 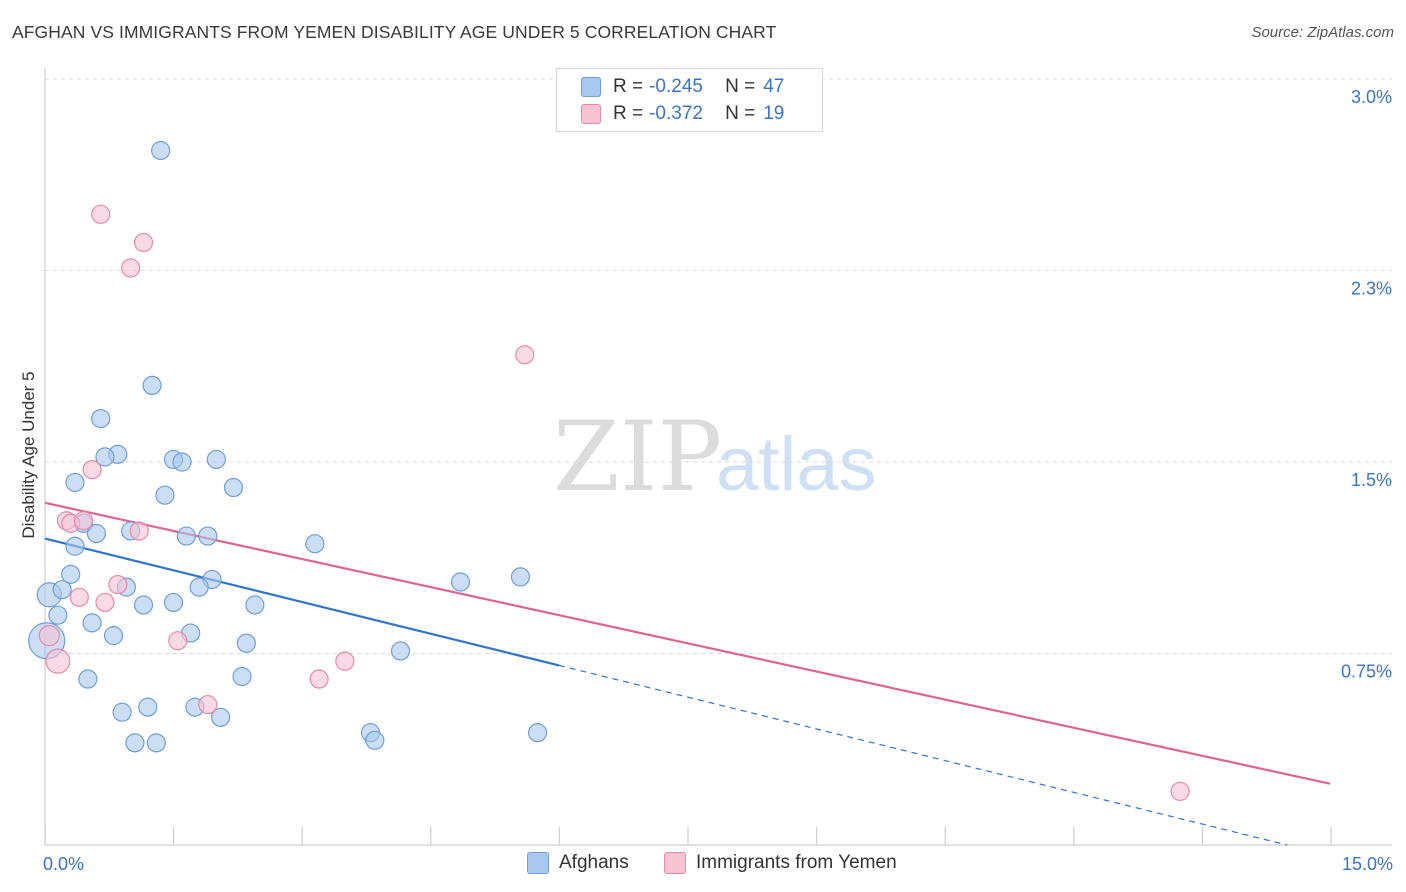 I want to click on legend-row-afghans: R = -0.245 N = 47, so click(x=682, y=87).